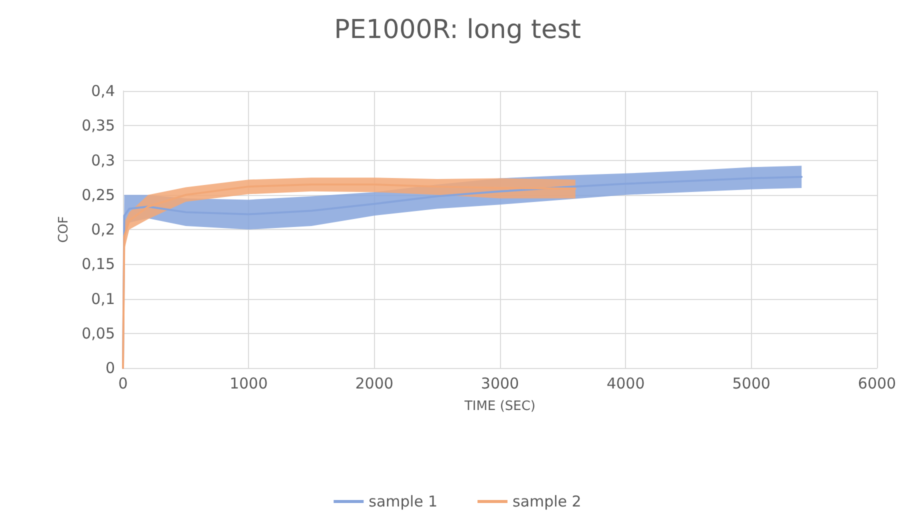 The width and height of the screenshot is (915, 528). What do you see at coordinates (499, 406) in the screenshot?
I see `x-axis-title: TIME (SEC)` at bounding box center [499, 406].